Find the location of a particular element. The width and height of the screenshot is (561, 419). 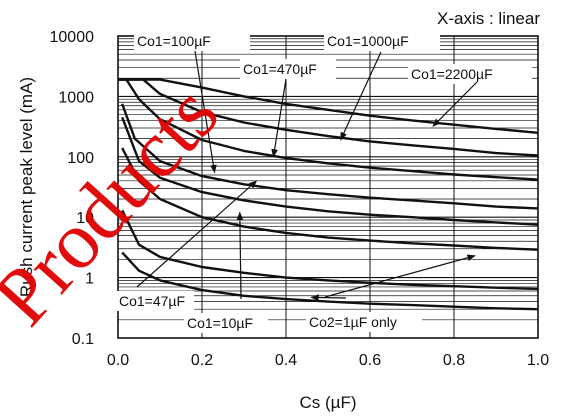

annotation-label: Co1=2200µF is located at coordinates (452, 74).